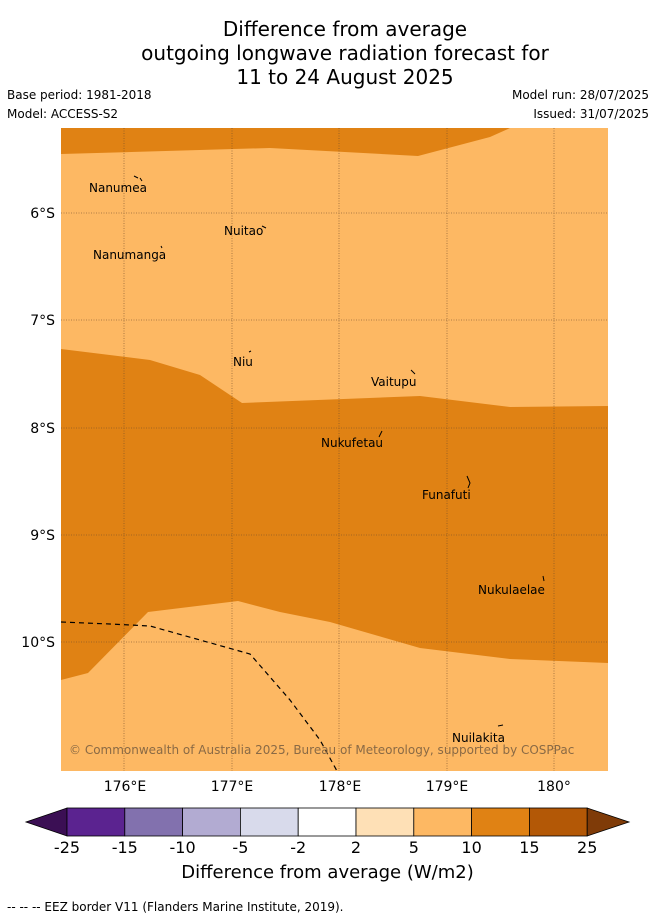 The width and height of the screenshot is (655, 919). Describe the element at coordinates (591, 114) in the screenshot. I see `issued-date: Issued: 31/07/2025` at that location.